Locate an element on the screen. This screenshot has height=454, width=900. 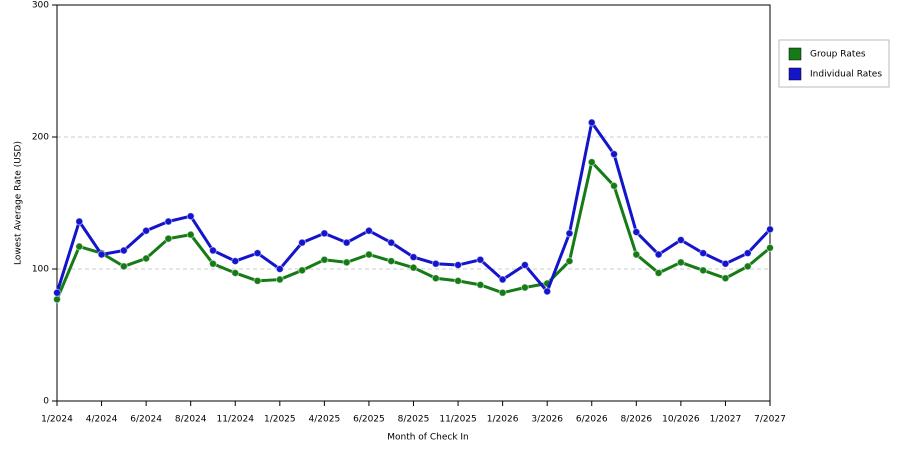
x-tick-label: 11/2025 is located at coordinates (457, 420).